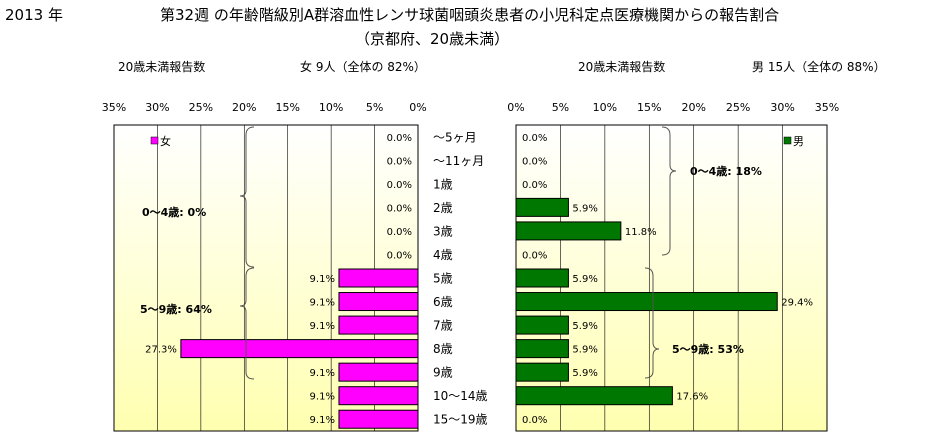 The width and height of the screenshot is (944, 443). Describe the element at coordinates (443, 184) in the screenshot. I see `category-label: 1歳` at that location.